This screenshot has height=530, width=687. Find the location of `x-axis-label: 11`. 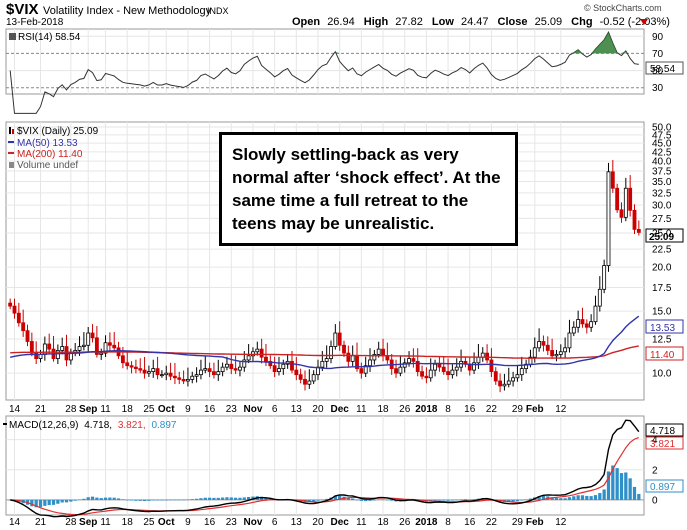

x-axis-label: 11 is located at coordinates (361, 409).